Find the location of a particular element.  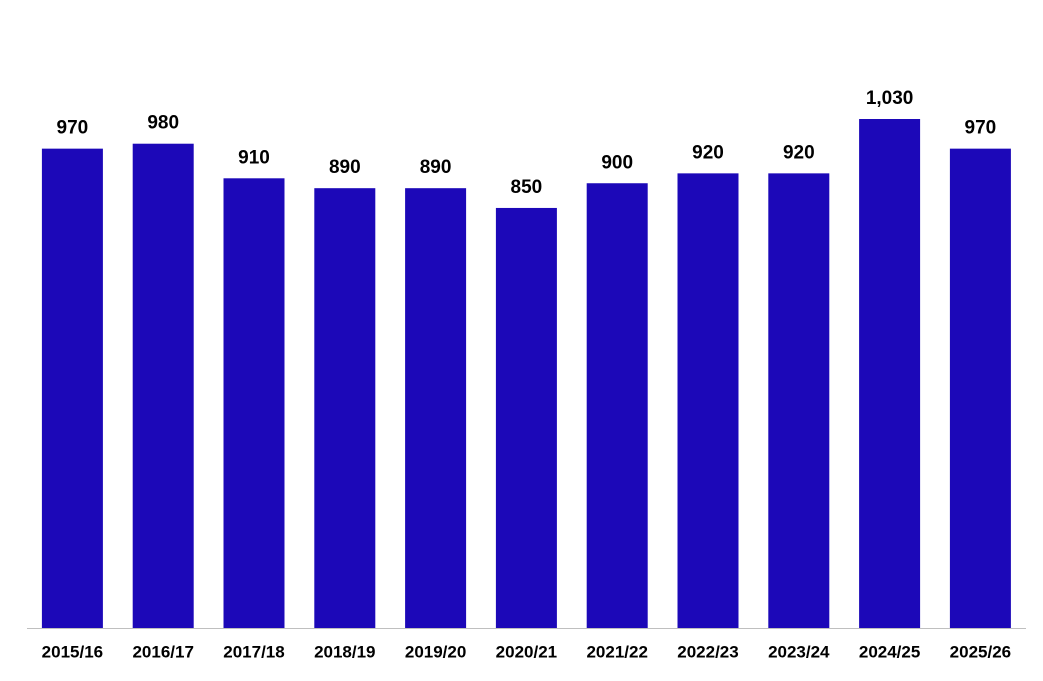

x-tick-label: 2018/19 is located at coordinates (344, 651).